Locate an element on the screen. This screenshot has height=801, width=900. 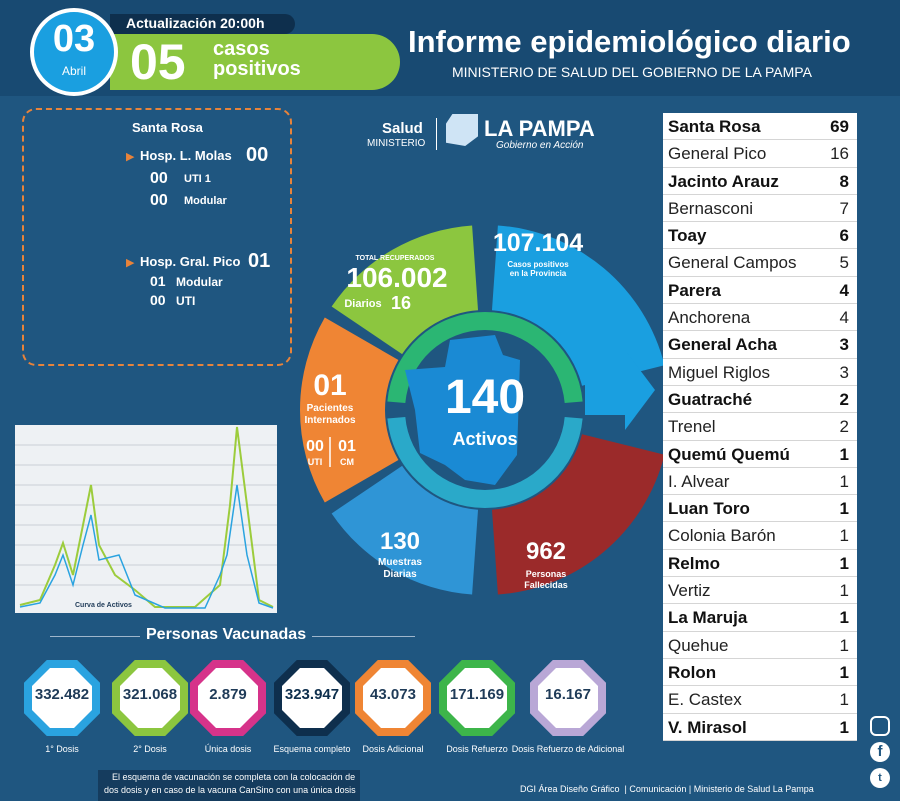
locality: E. Castex is located at coordinates (705, 700).